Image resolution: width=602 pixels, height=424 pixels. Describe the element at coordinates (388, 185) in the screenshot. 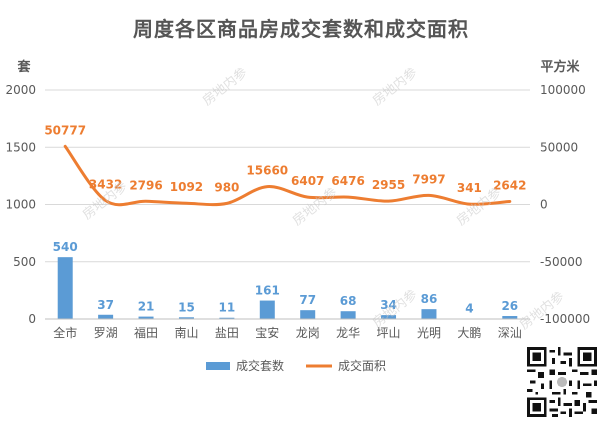

I see `line-value-label: 2955` at that location.